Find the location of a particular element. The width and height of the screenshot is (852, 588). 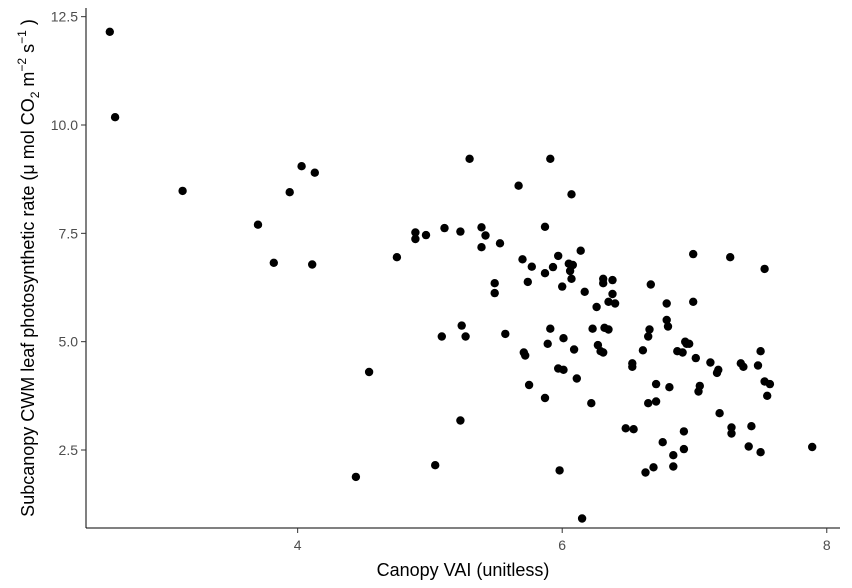

x-axis-title: Canopy VAI (unitless) is located at coordinates (463, 570).